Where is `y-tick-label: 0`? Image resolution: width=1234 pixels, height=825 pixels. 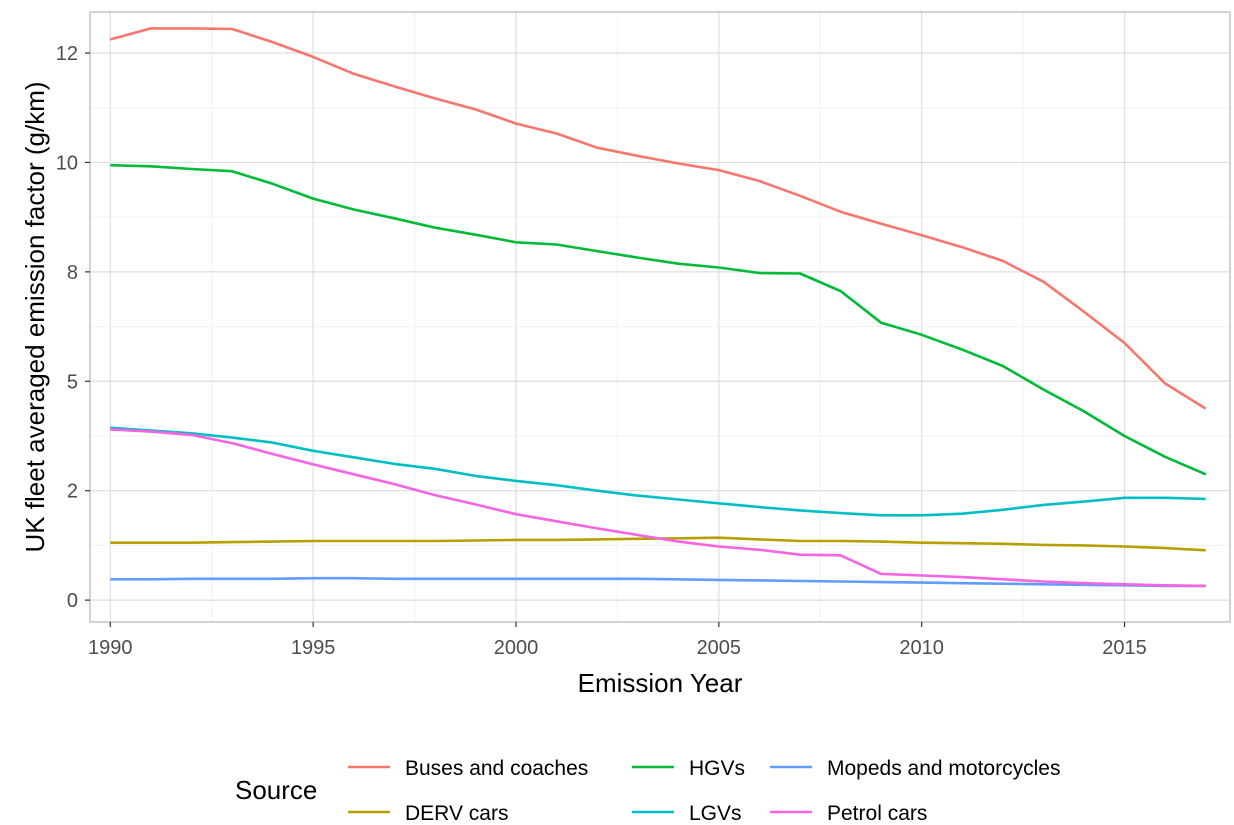 y-tick-label: 0 is located at coordinates (72, 601).